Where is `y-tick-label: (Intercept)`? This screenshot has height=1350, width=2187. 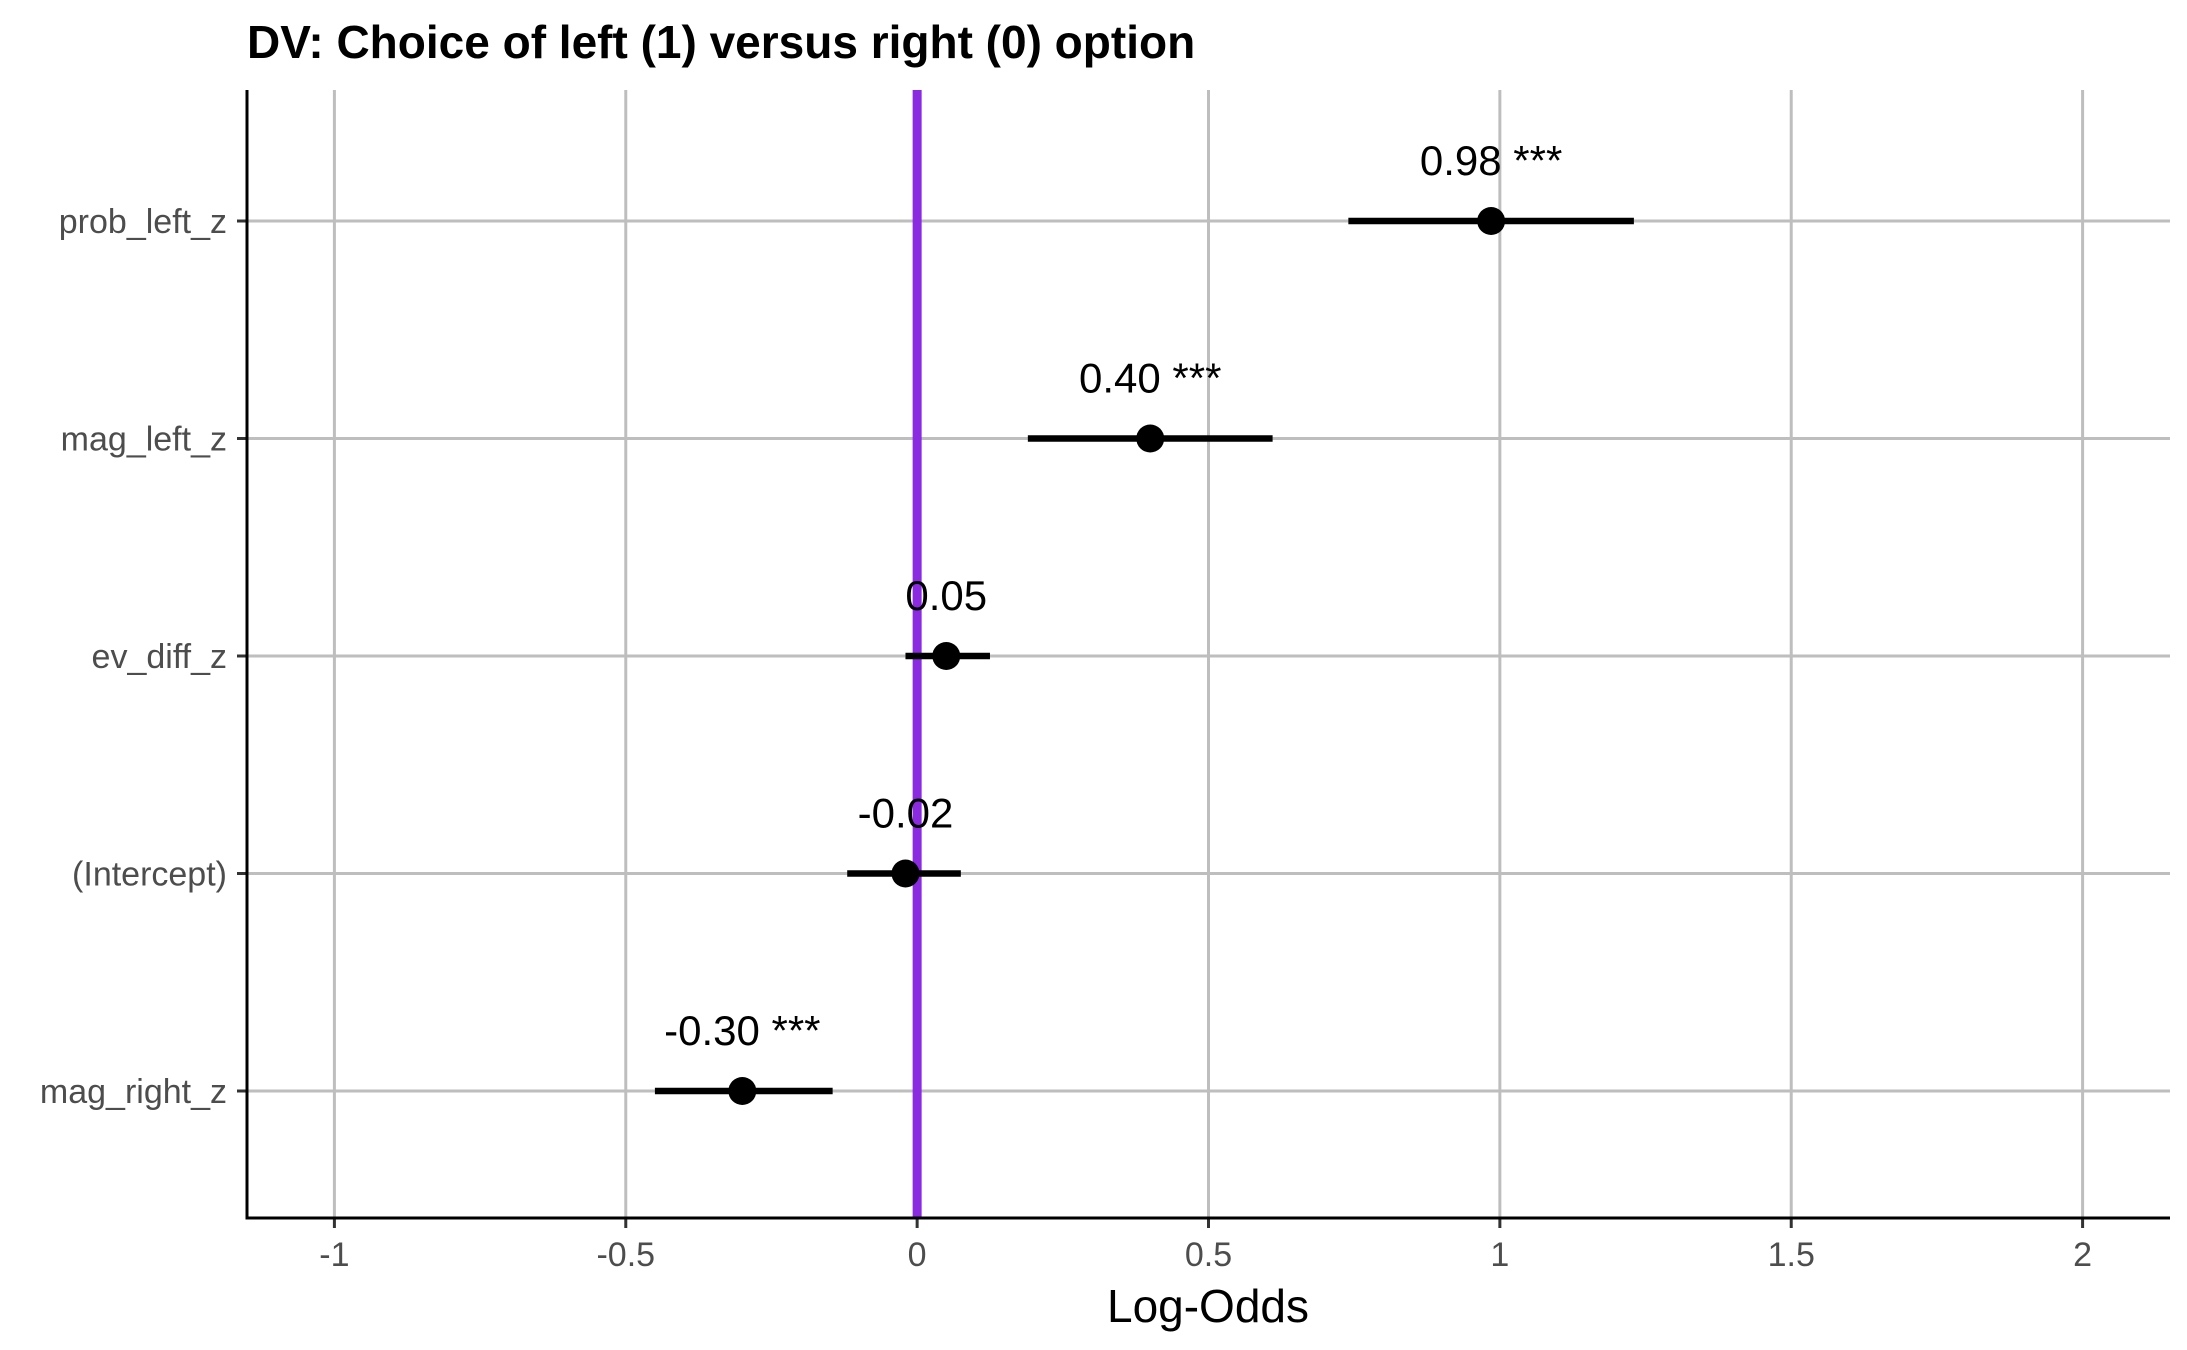
y-tick-label: (Intercept) is located at coordinates (149, 875).